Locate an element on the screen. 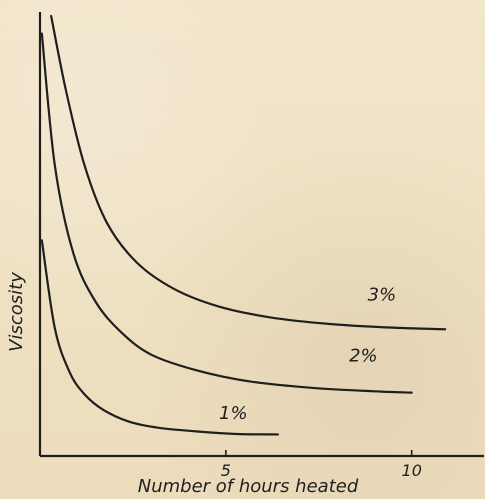 The width and height of the screenshot is (485, 499). x-axis-label: Number of hours heated is located at coordinates (248, 486).